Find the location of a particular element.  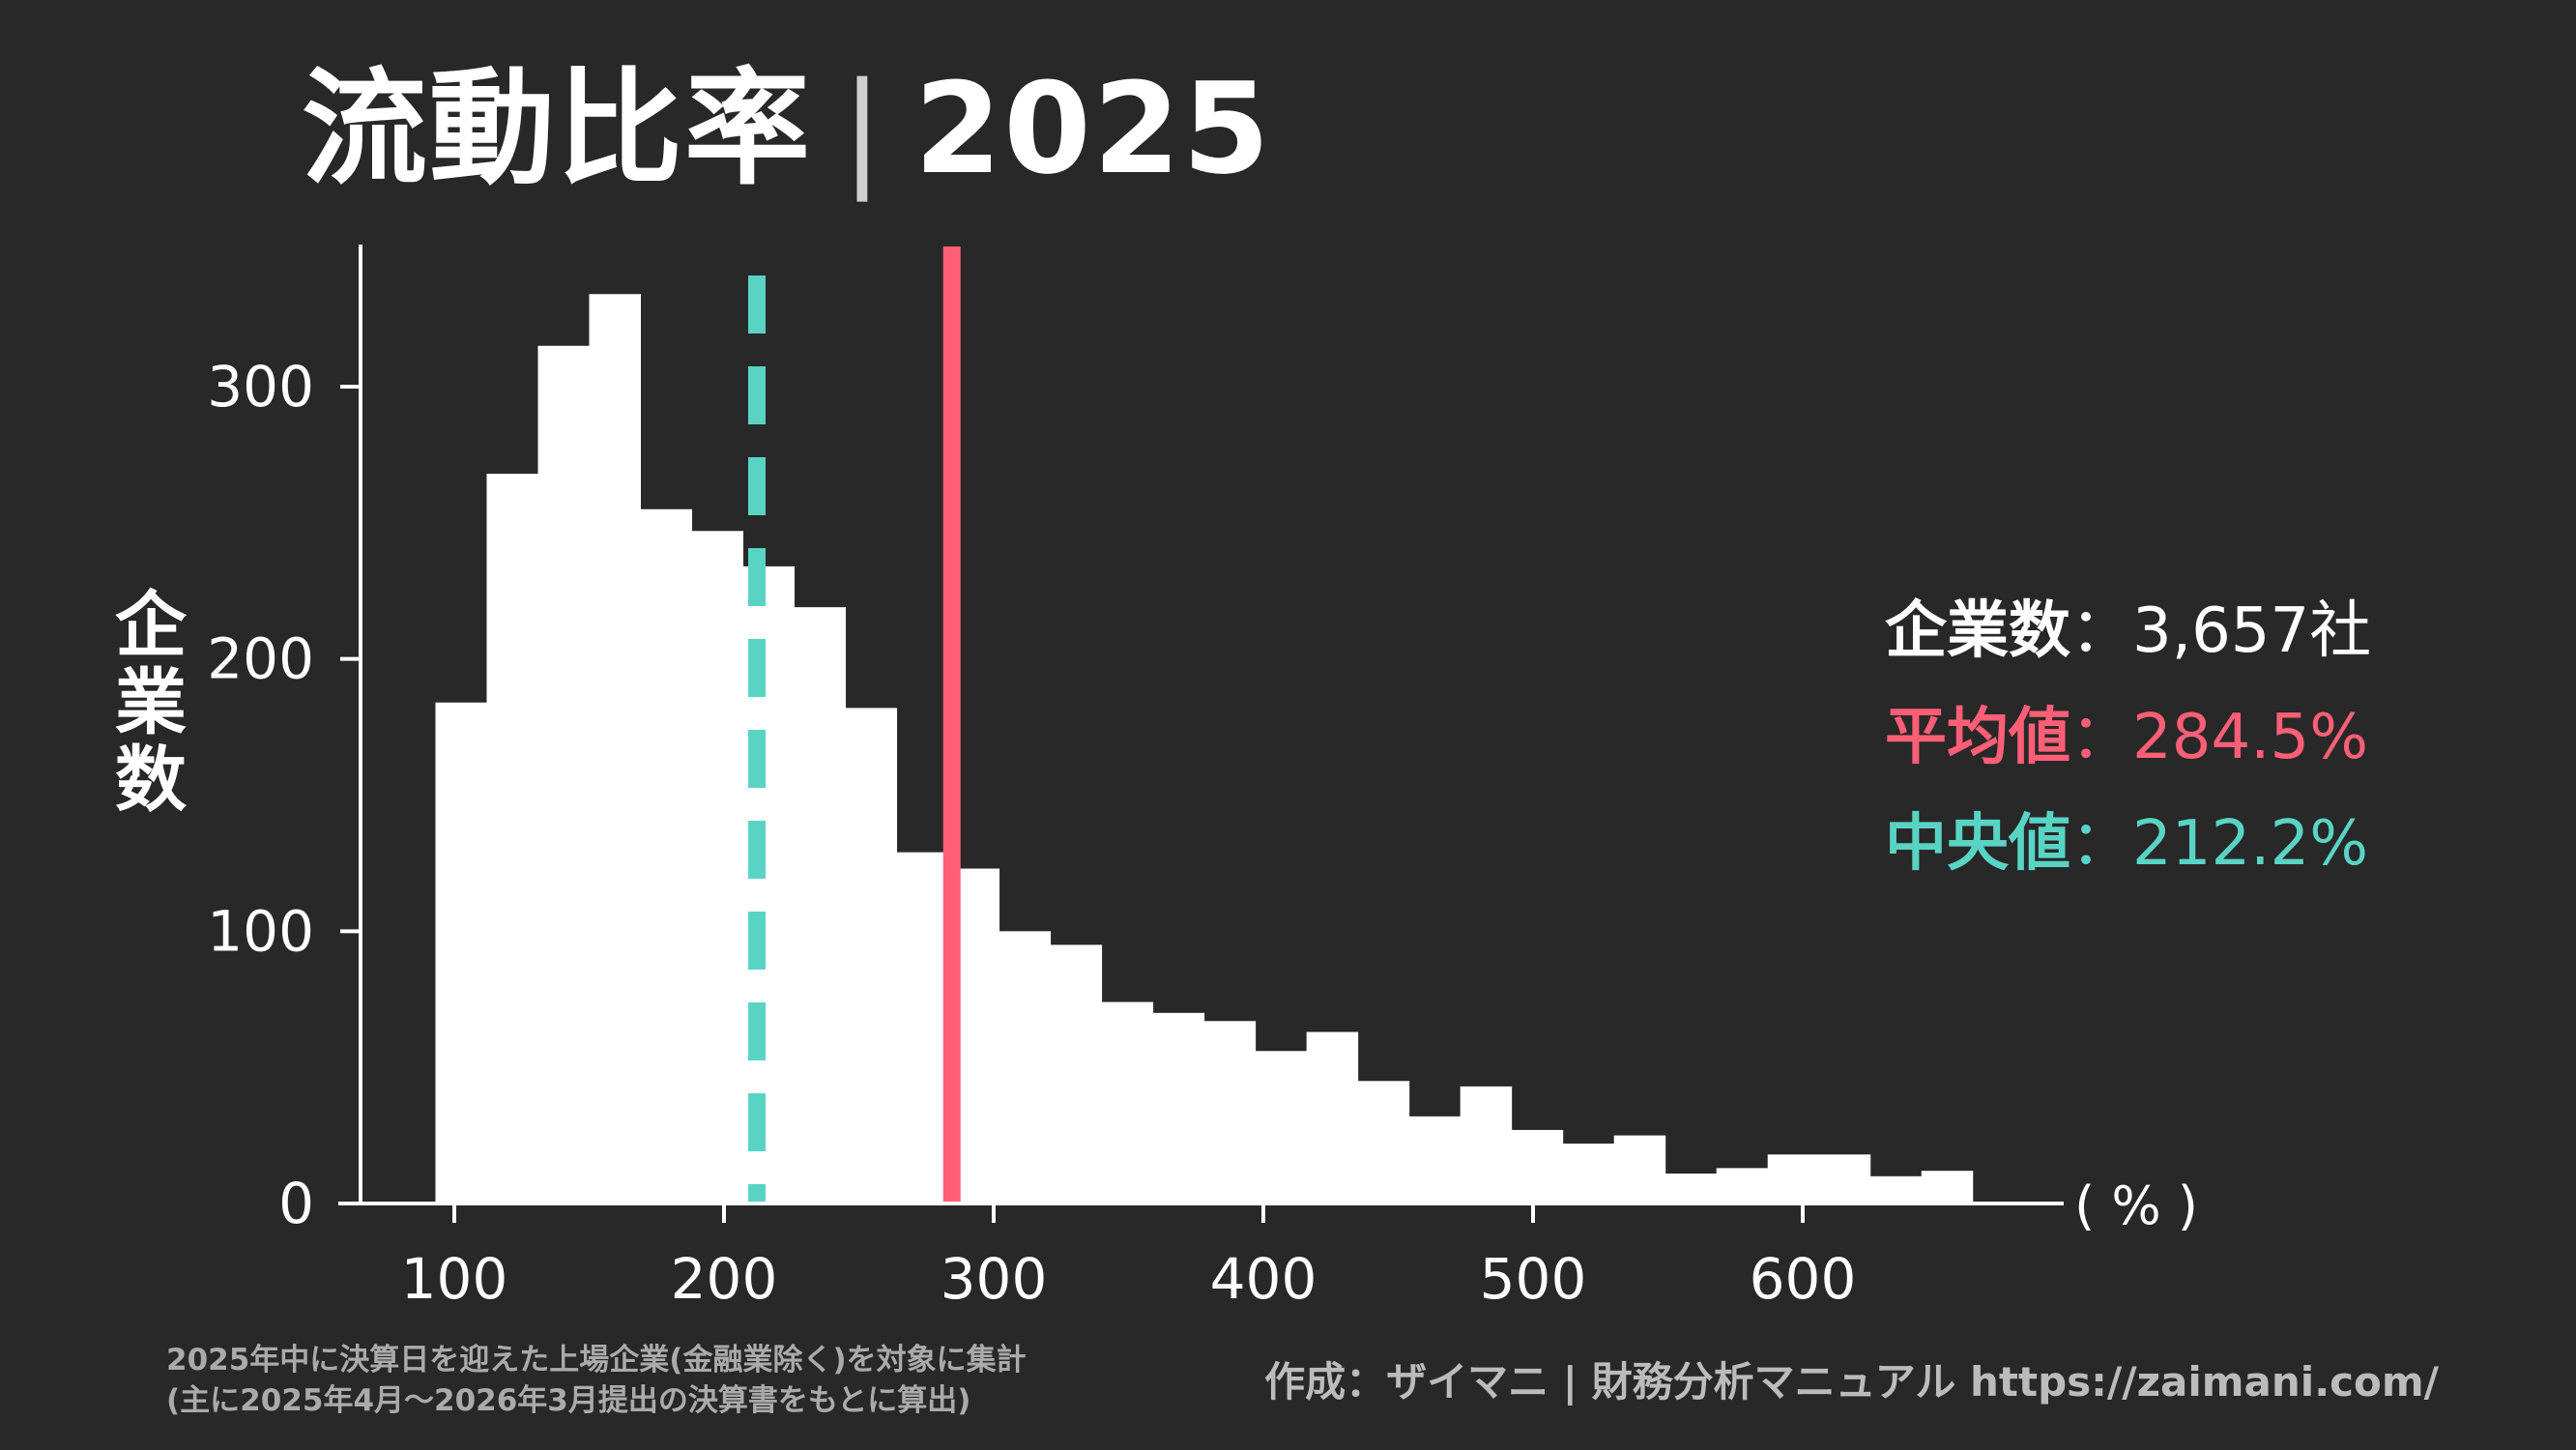

y-axis-label-char: 数 is located at coordinates (151, 781).